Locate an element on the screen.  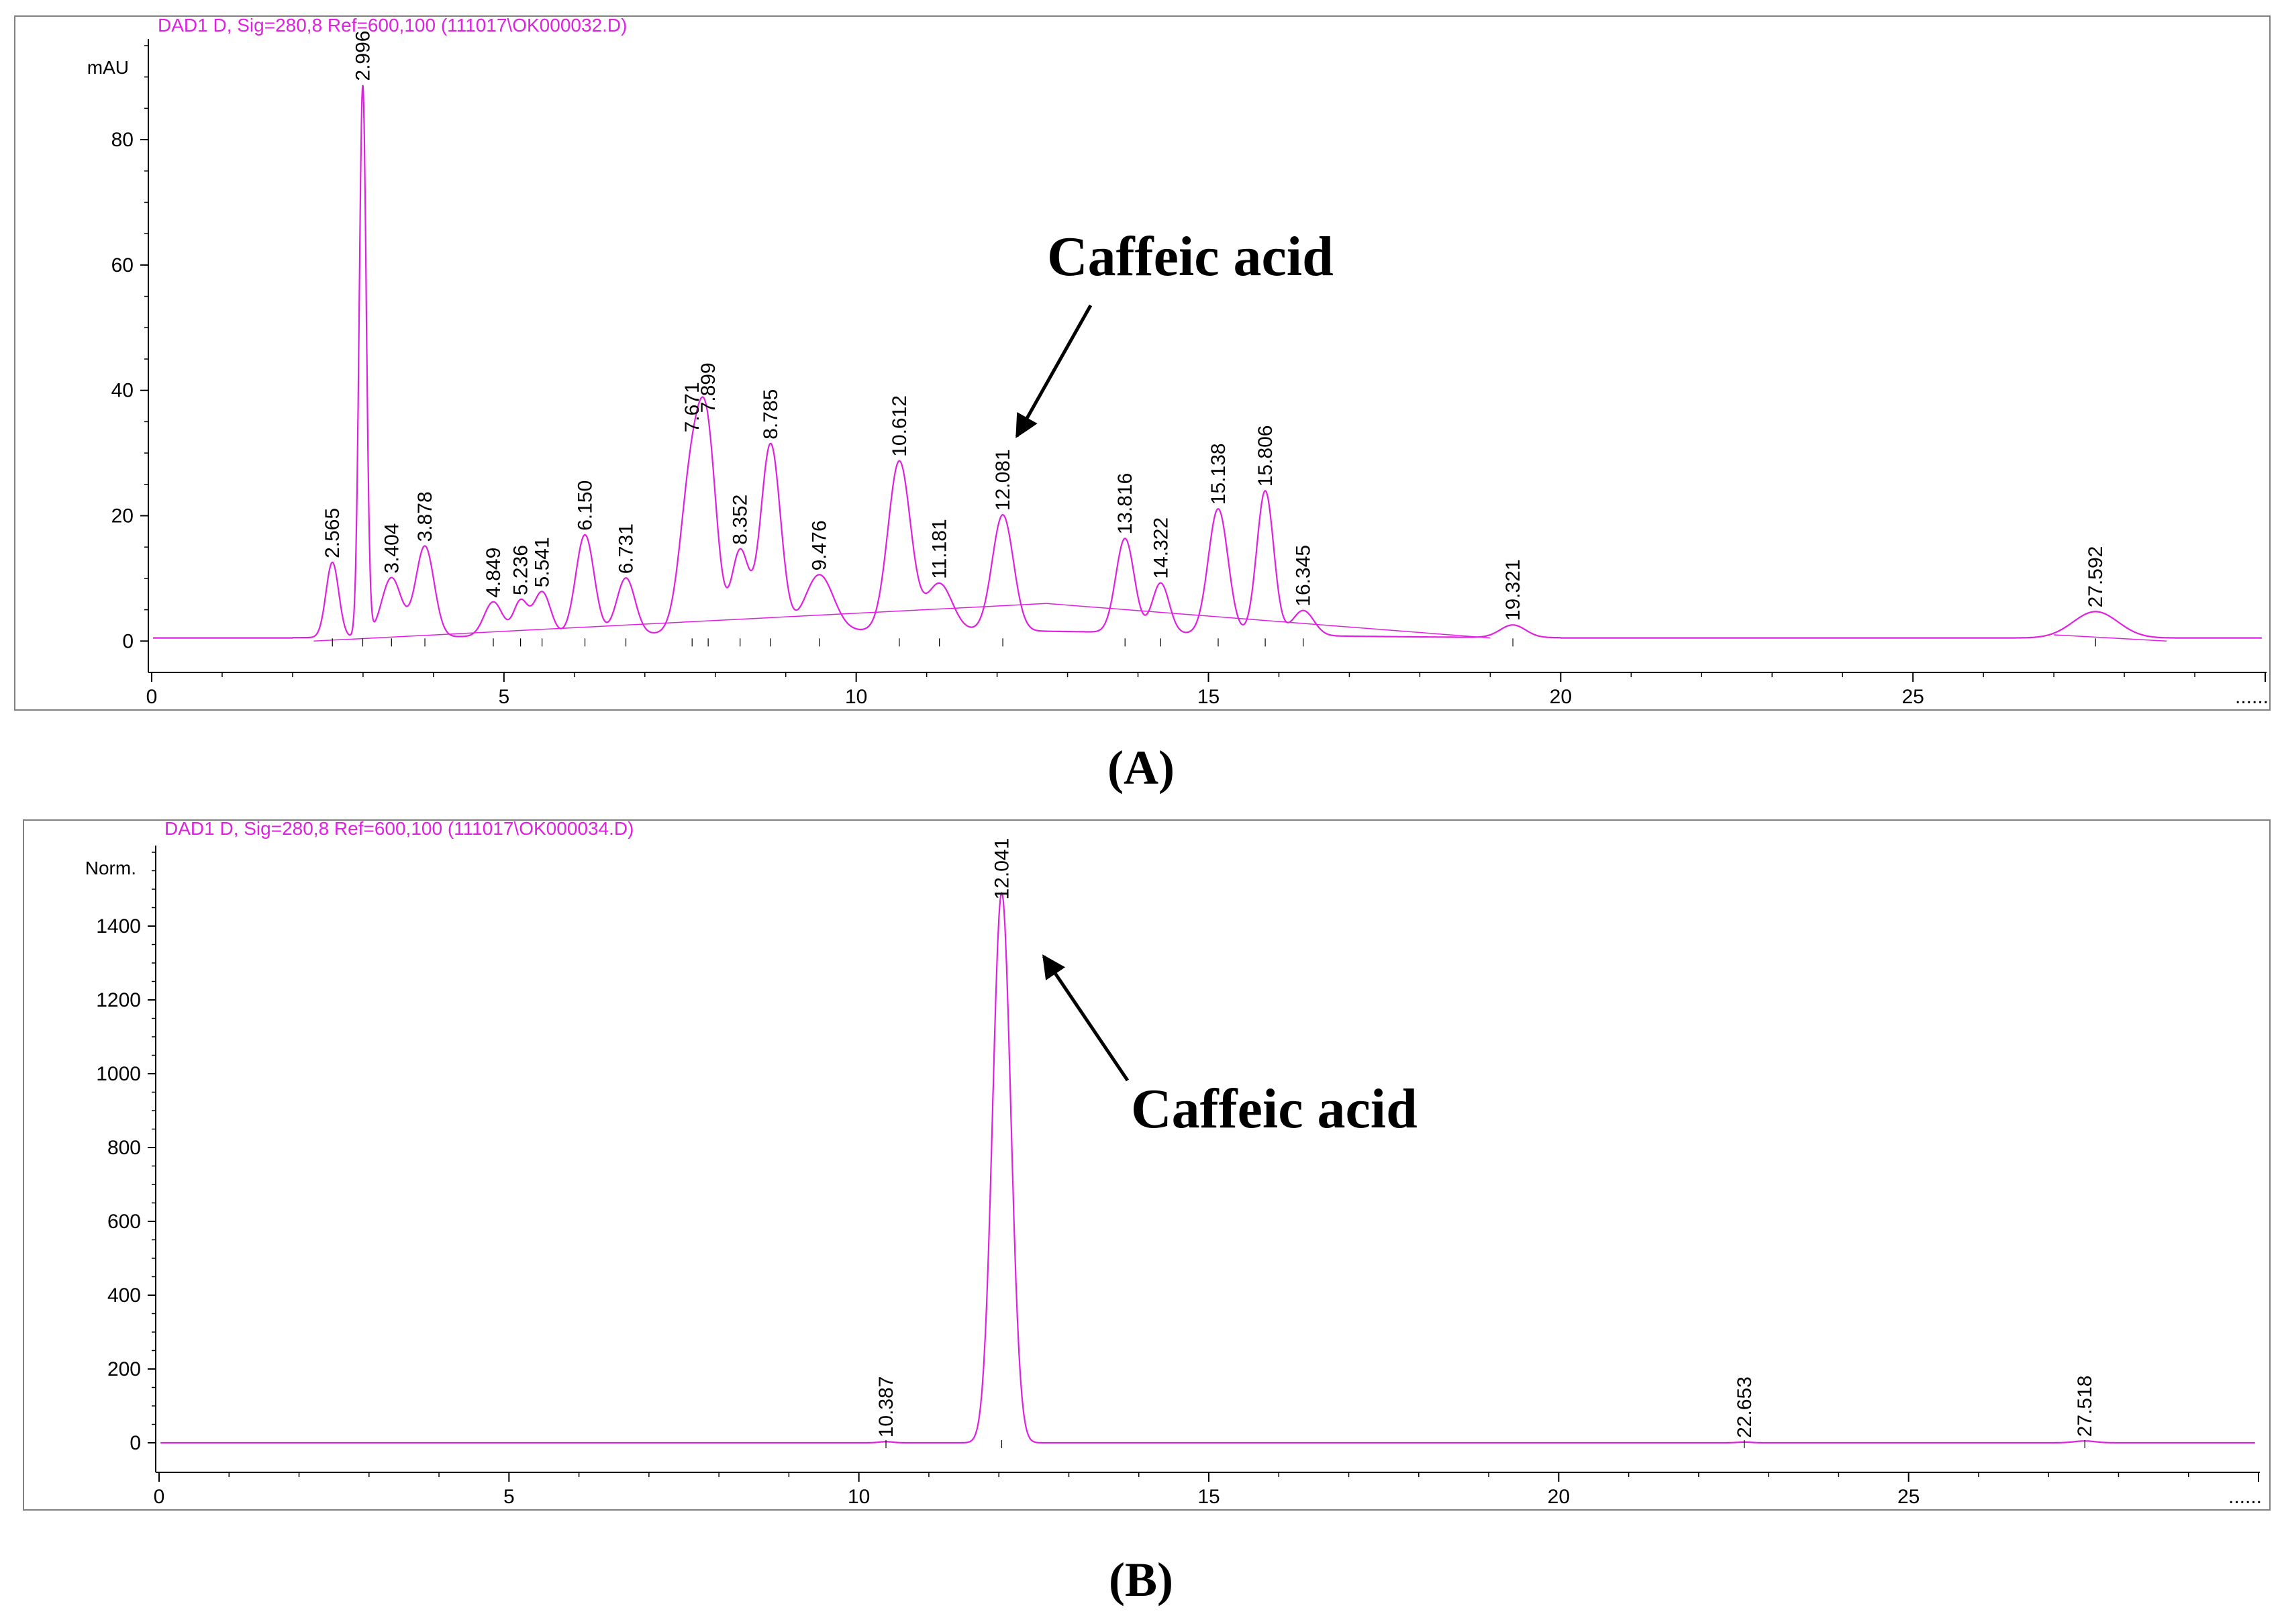
peak-label: 7.671 is located at coordinates (692, 407).